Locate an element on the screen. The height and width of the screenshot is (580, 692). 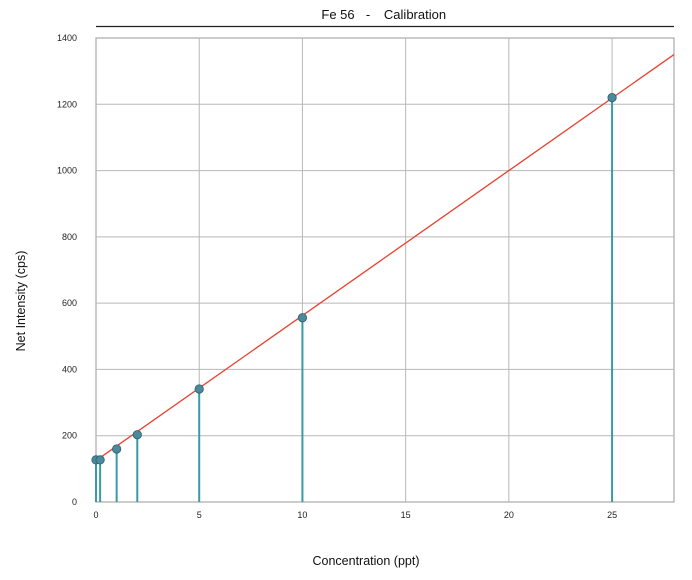
y-tick-label: 400 is located at coordinates (69, 369).